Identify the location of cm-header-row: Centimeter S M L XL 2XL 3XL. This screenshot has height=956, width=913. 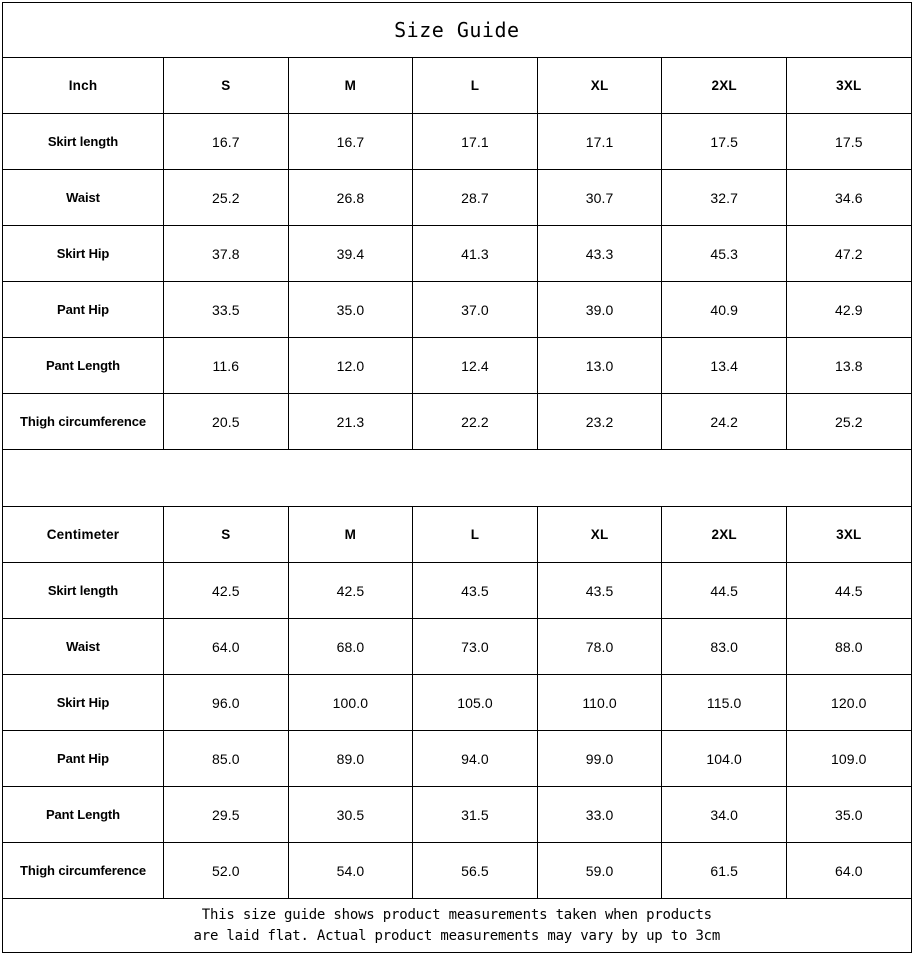
(457, 534).